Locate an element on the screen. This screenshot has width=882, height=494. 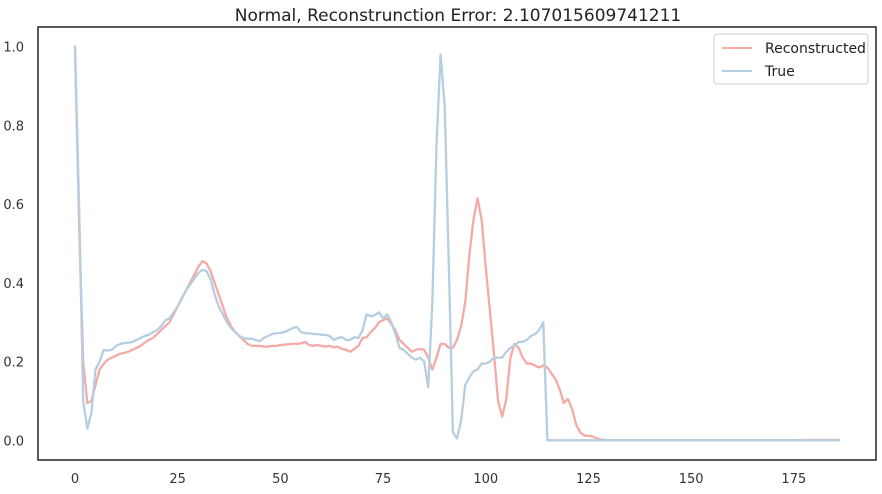
x-tick-label: 50 is located at coordinates (280, 479).